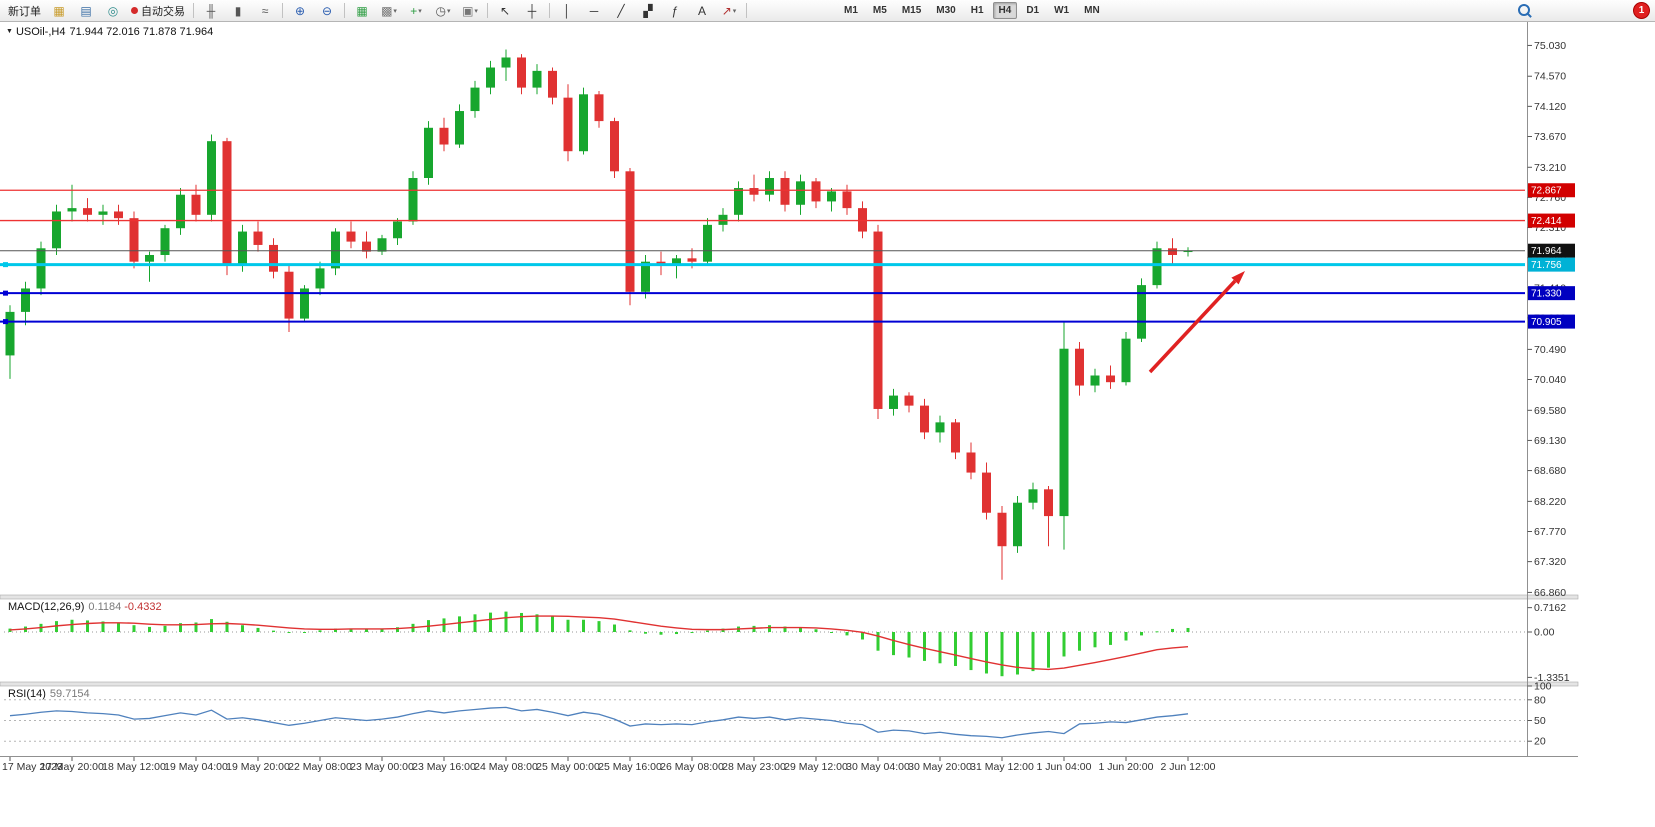  I want to click on text-label-icon: A, so click(702, 11).